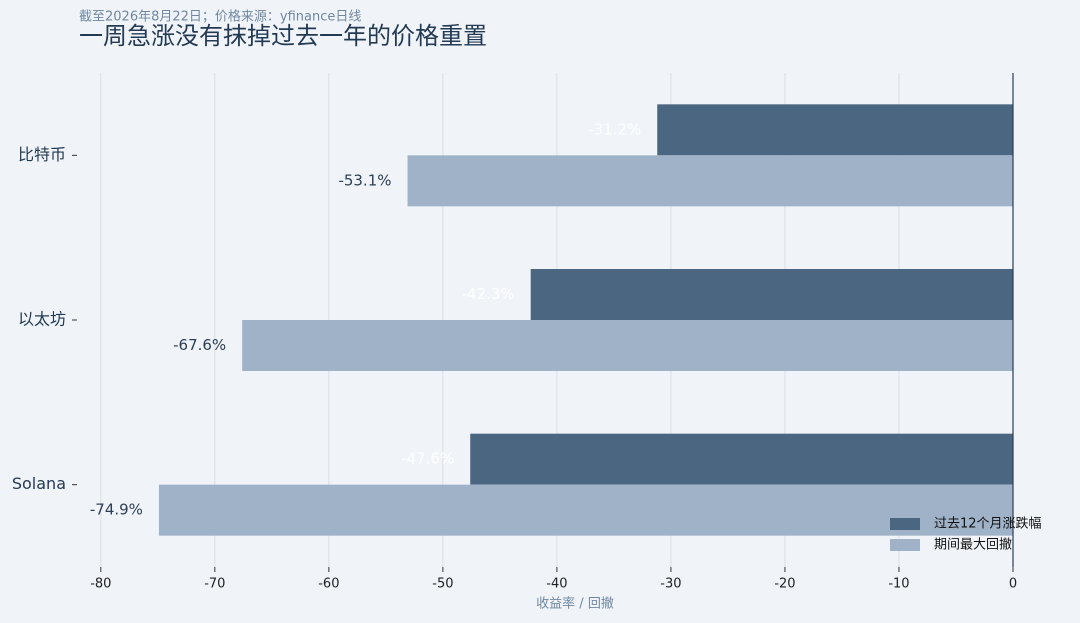  I want to click on x-tick-label: -10, so click(898, 584).